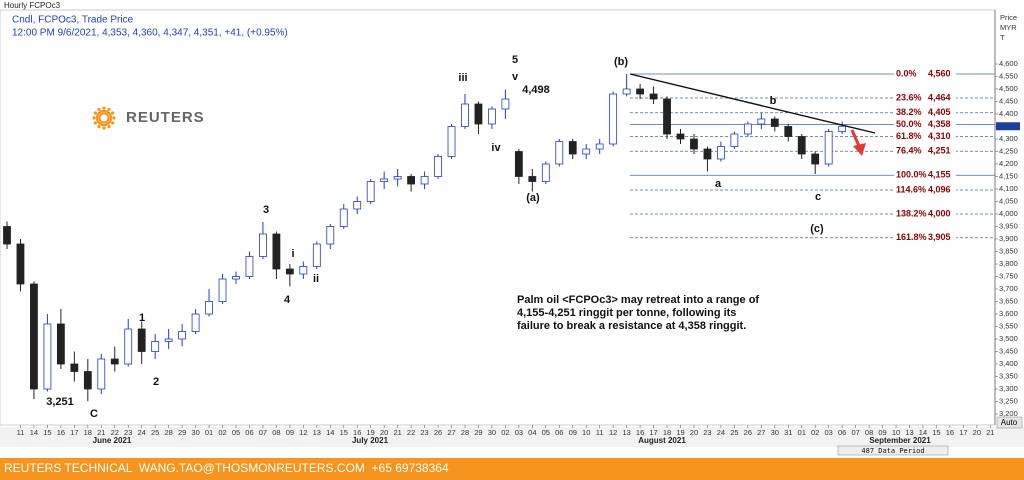 Image resolution: width=1024 pixels, height=480 pixels. What do you see at coordinates (939, 175) in the screenshot?
I see `fib-value: 4,155` at bounding box center [939, 175].